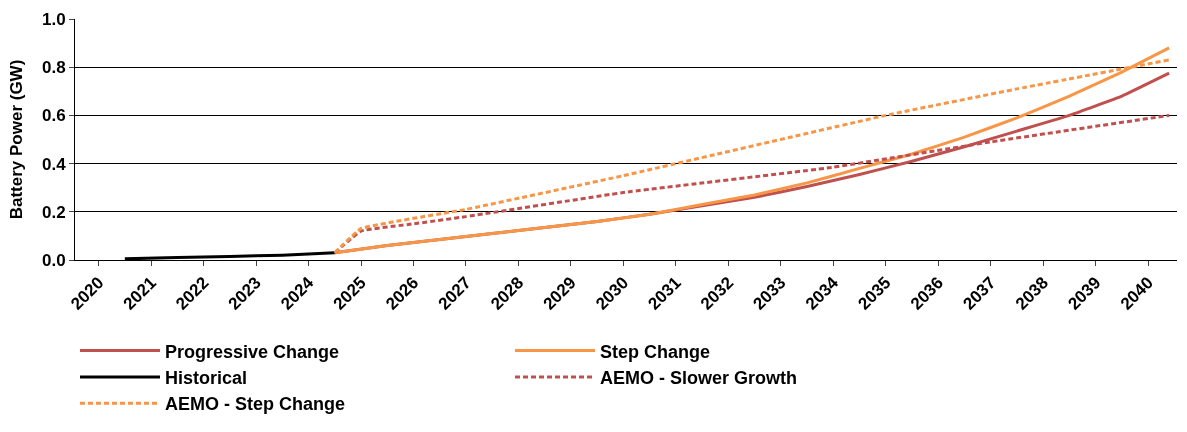  I want to click on y-tick-label: 1.0, so click(53, 19).